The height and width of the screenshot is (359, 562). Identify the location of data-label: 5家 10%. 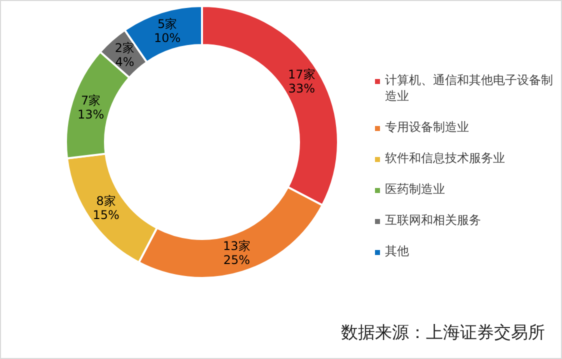
(167, 30).